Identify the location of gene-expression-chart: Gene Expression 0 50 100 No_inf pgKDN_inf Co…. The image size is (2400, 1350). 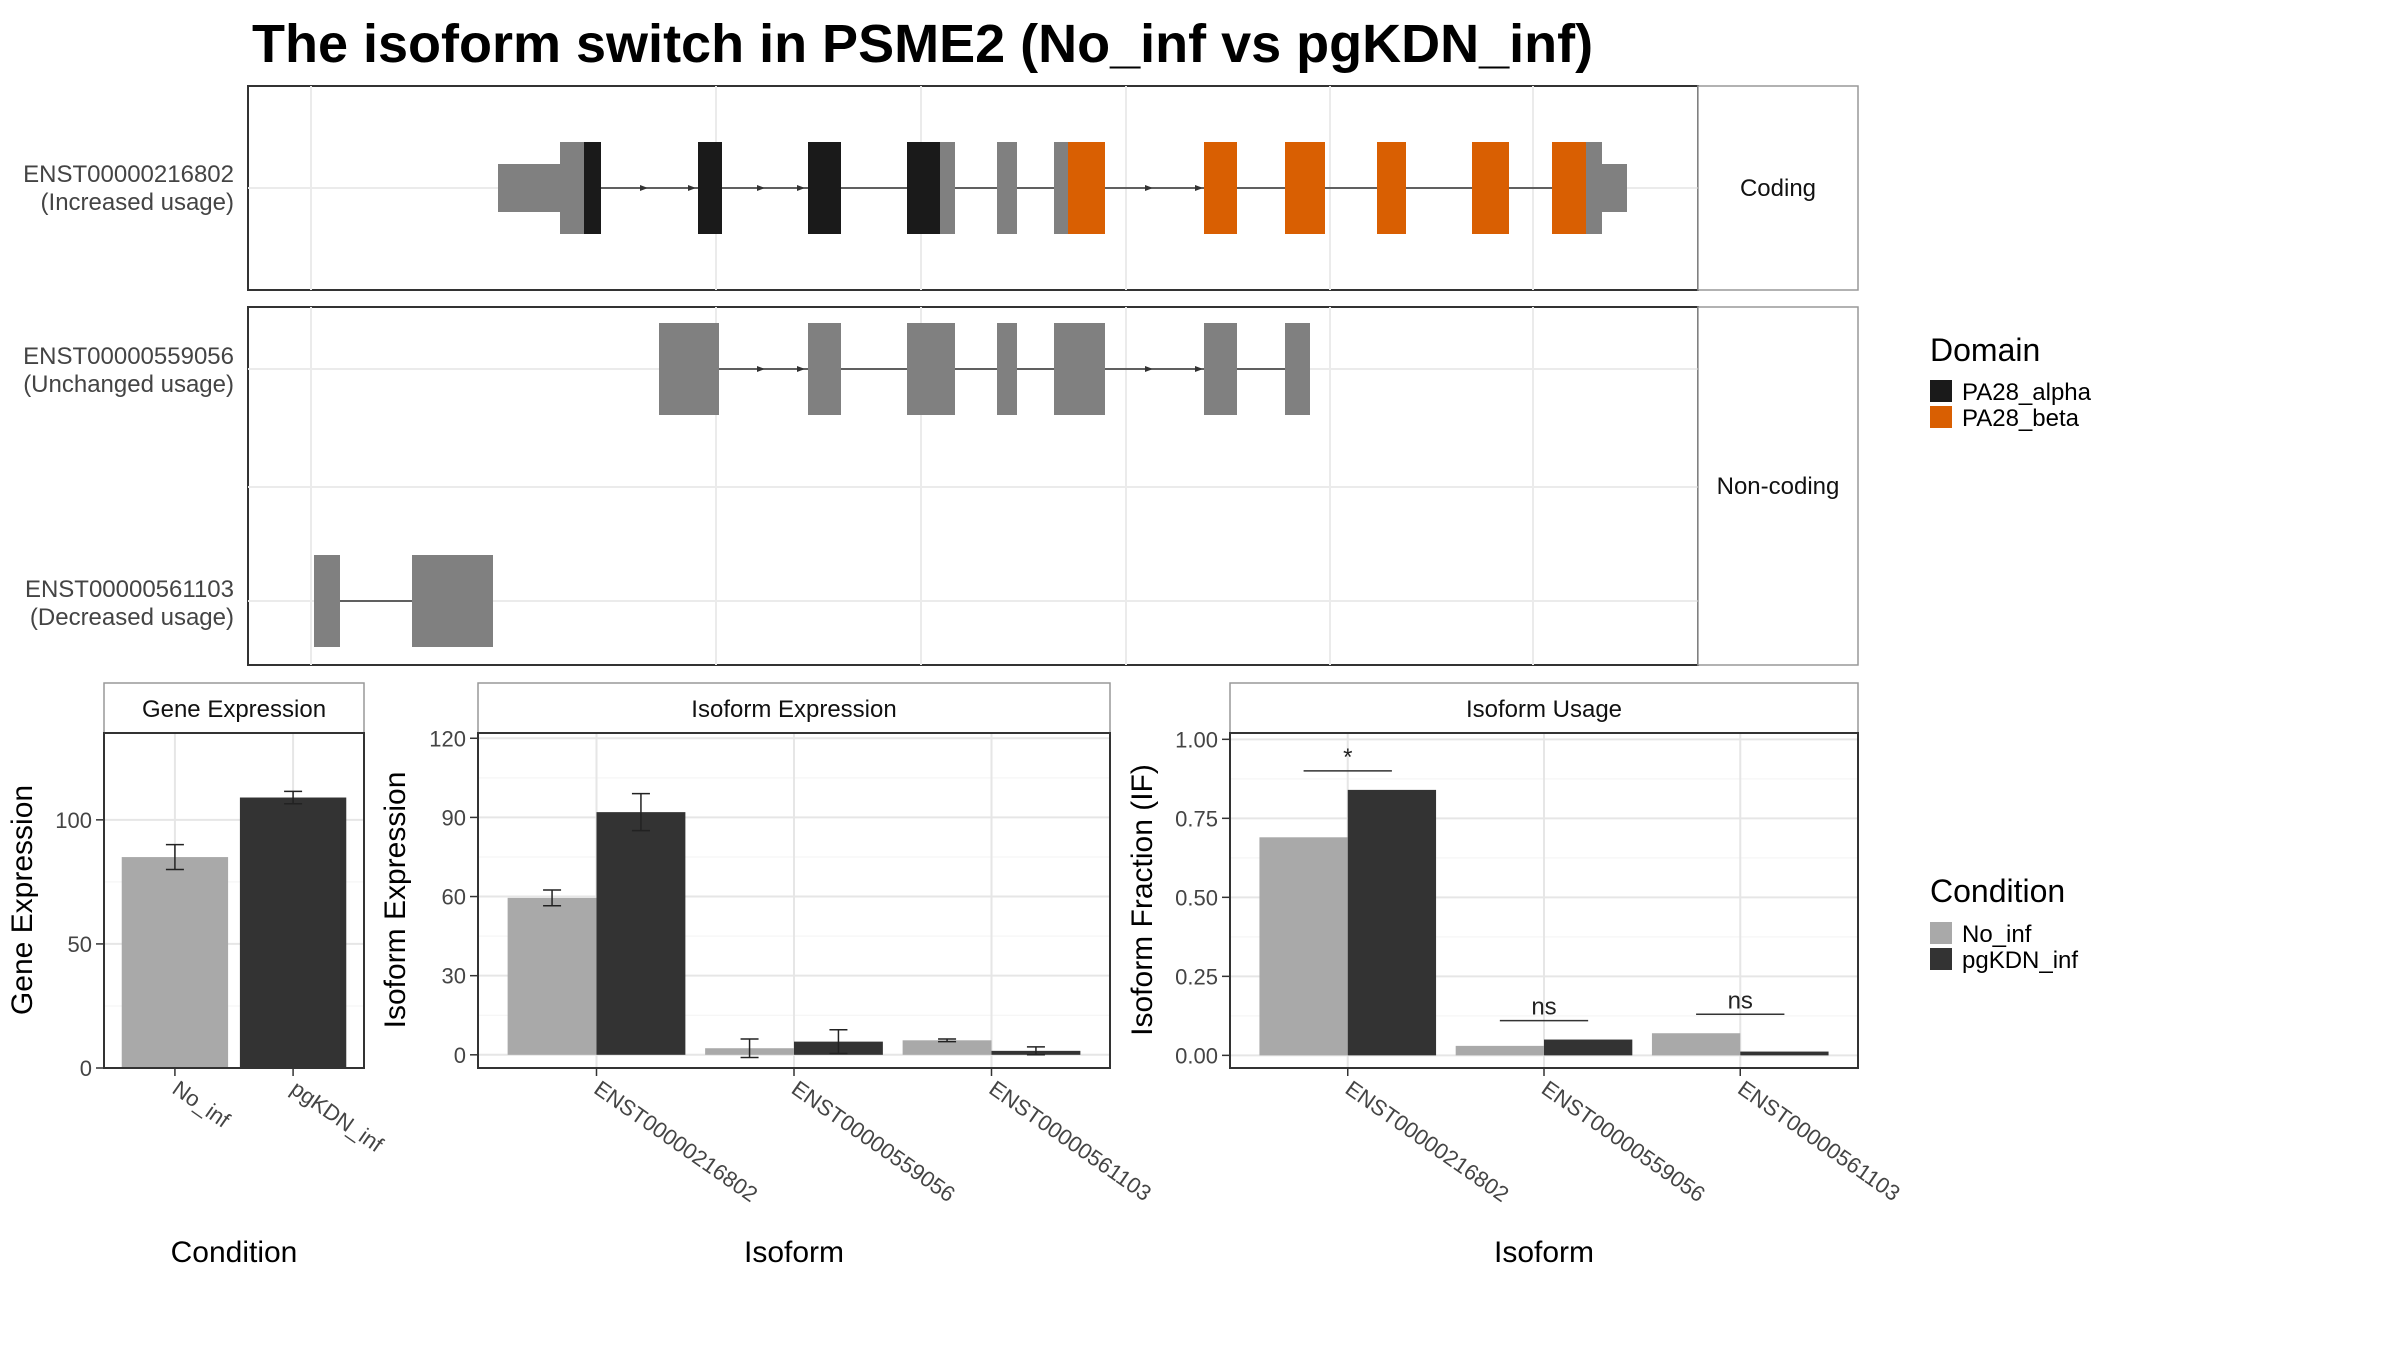
(197, 975).